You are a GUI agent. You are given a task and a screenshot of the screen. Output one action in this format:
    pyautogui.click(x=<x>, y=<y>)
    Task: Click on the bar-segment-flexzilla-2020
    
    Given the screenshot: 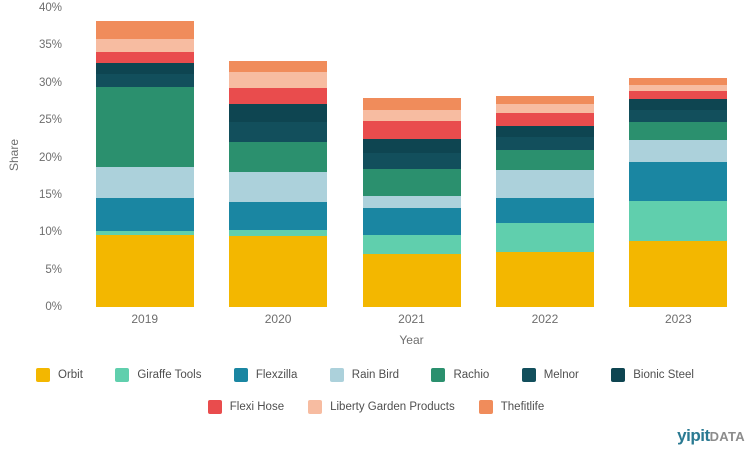 What is the action you would take?
    pyautogui.click(x=278, y=216)
    